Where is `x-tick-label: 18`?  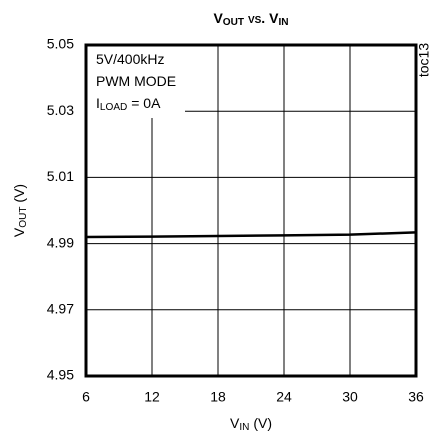
x-tick-label: 18 is located at coordinates (218, 397).